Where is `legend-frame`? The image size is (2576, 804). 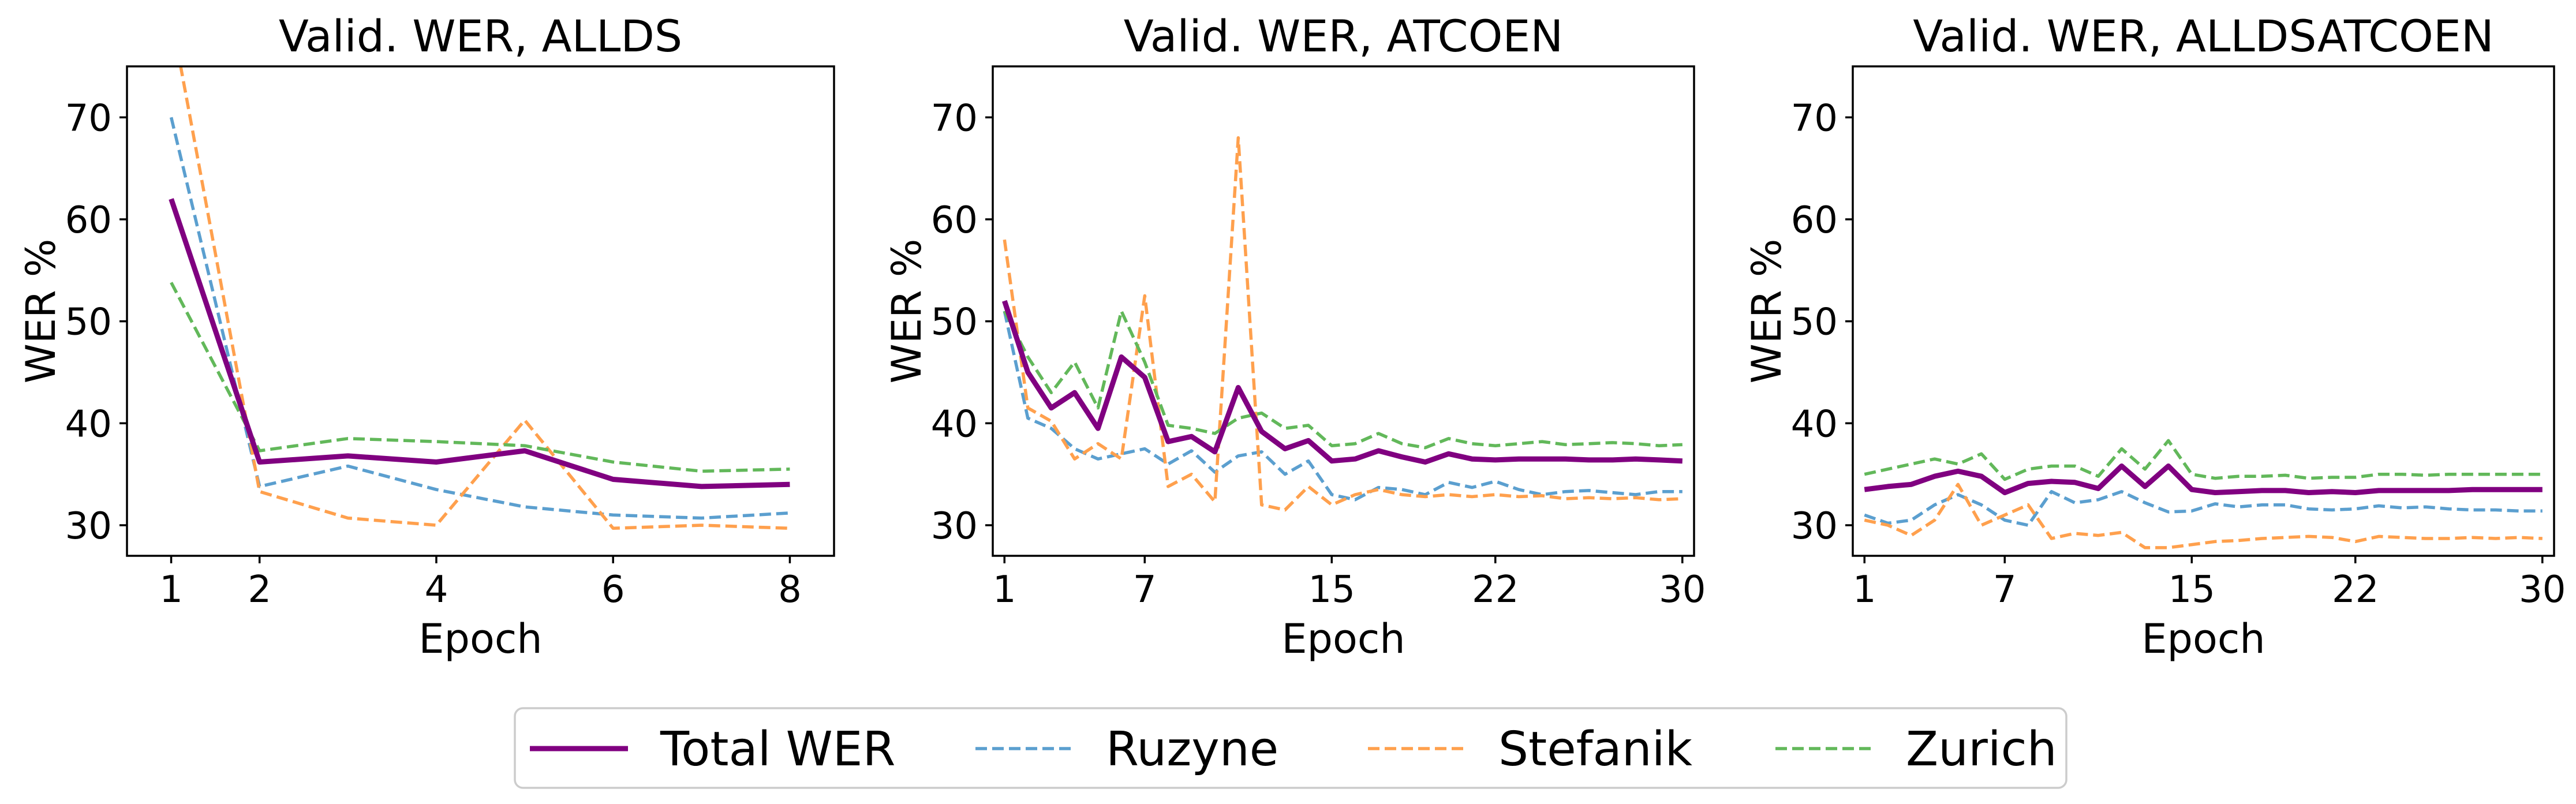 legend-frame is located at coordinates (1290, 748).